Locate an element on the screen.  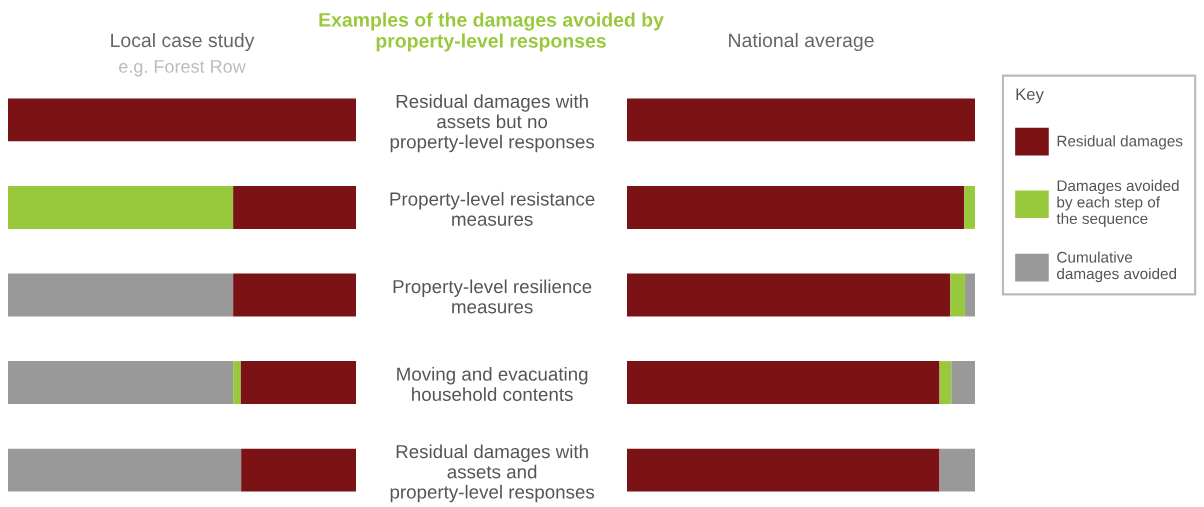
chart-title: National average is located at coordinates (801, 42).